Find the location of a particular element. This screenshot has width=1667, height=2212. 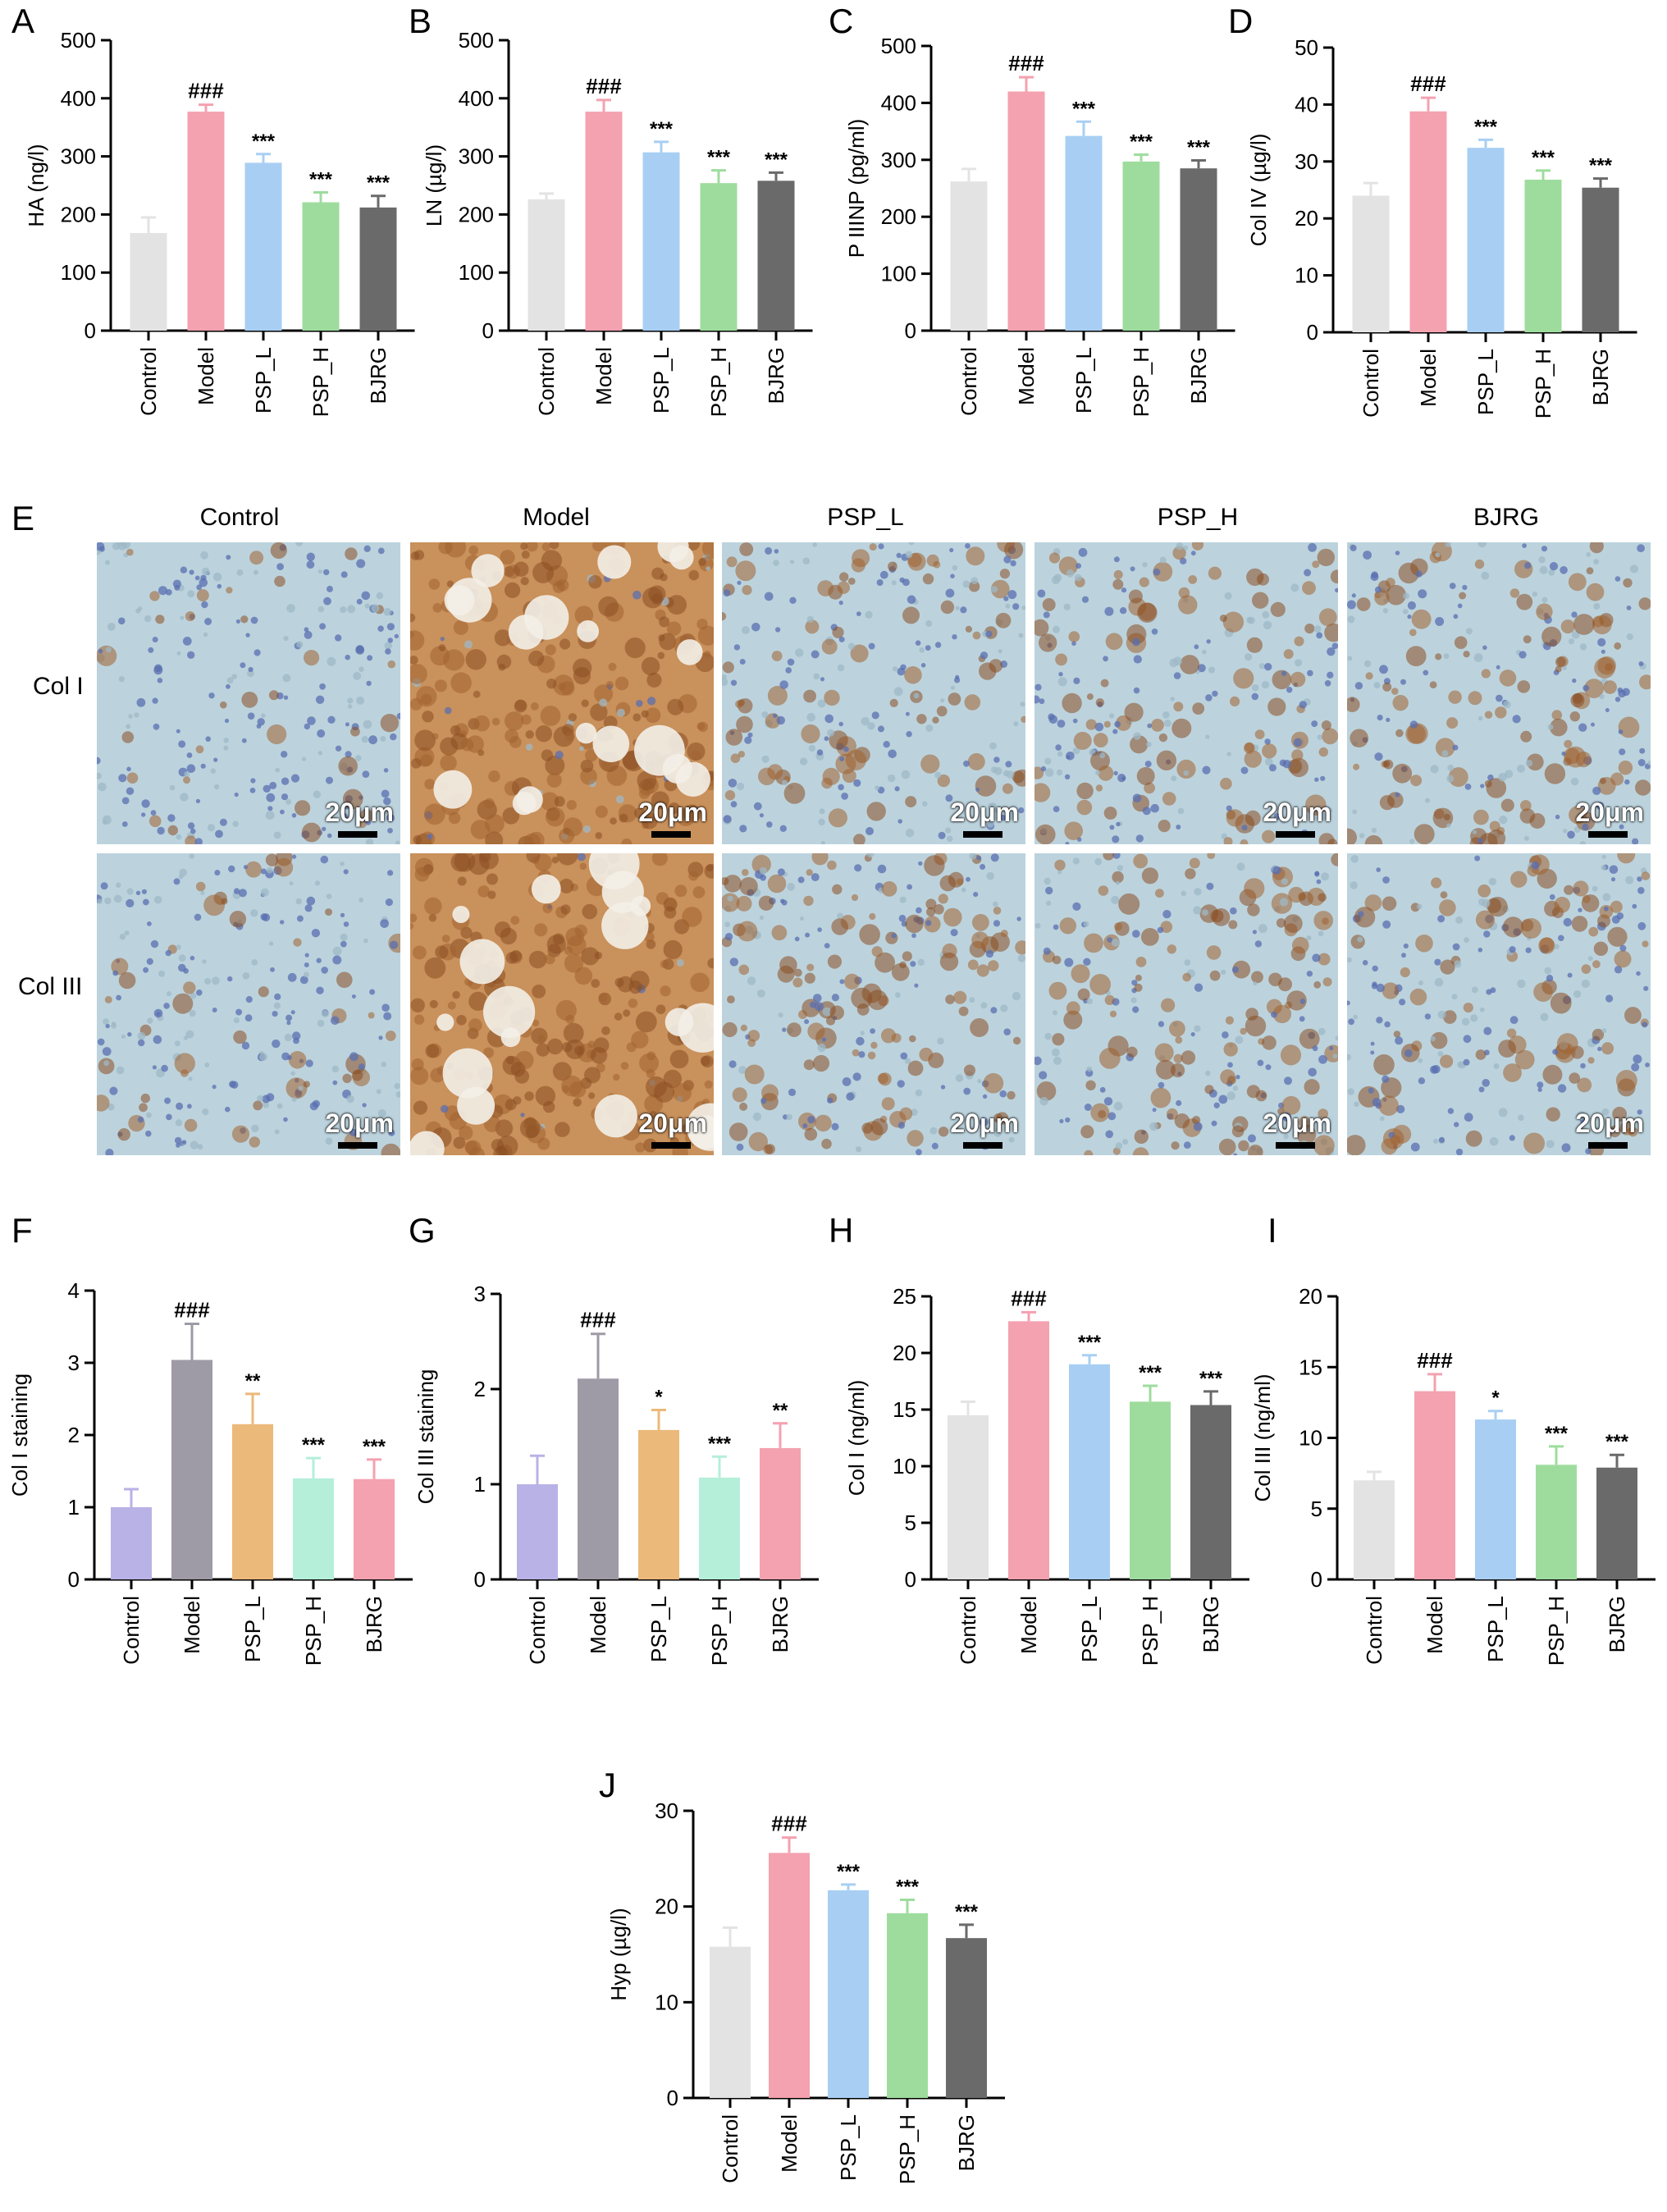

y-tick-label: 100 is located at coordinates (476, 272).